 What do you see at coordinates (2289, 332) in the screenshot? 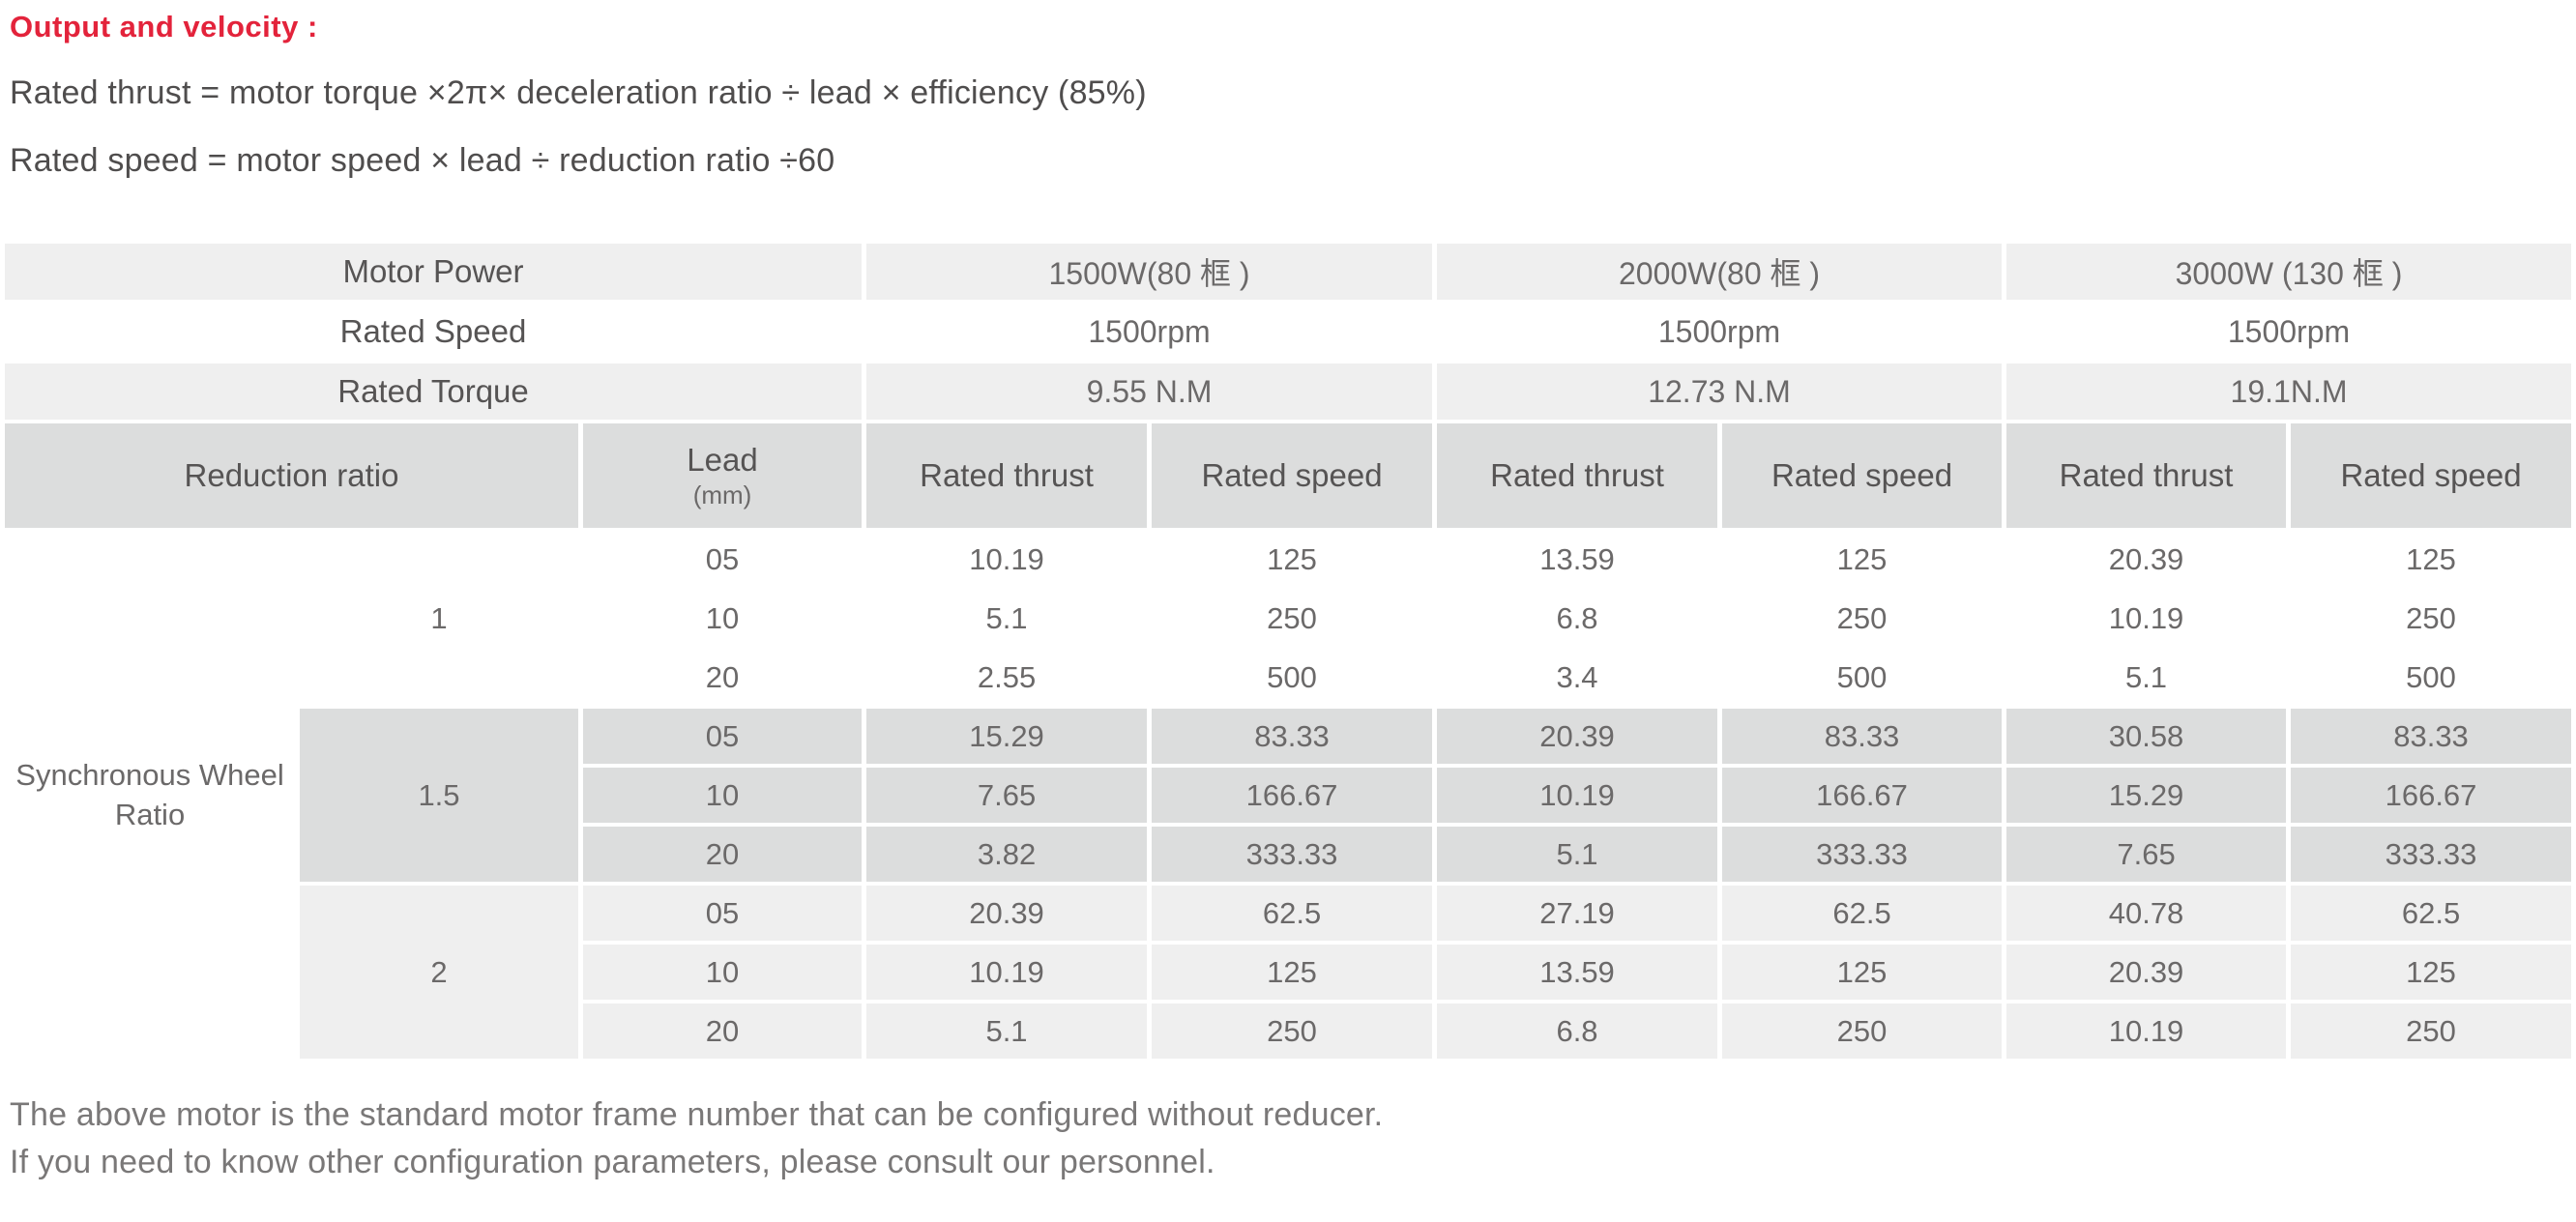
I see `rated-speed-value-3: 1500rpm` at bounding box center [2289, 332].